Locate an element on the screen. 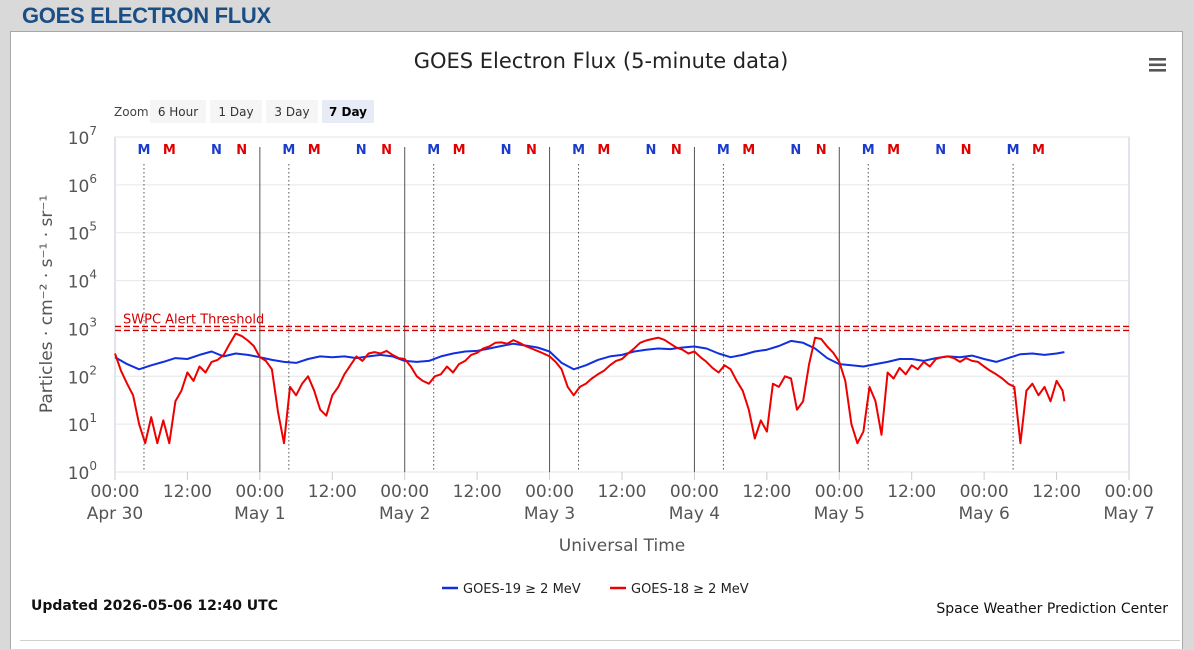 The image size is (1194, 650). zoom-button-1-day: 1 Day is located at coordinates (236, 111).